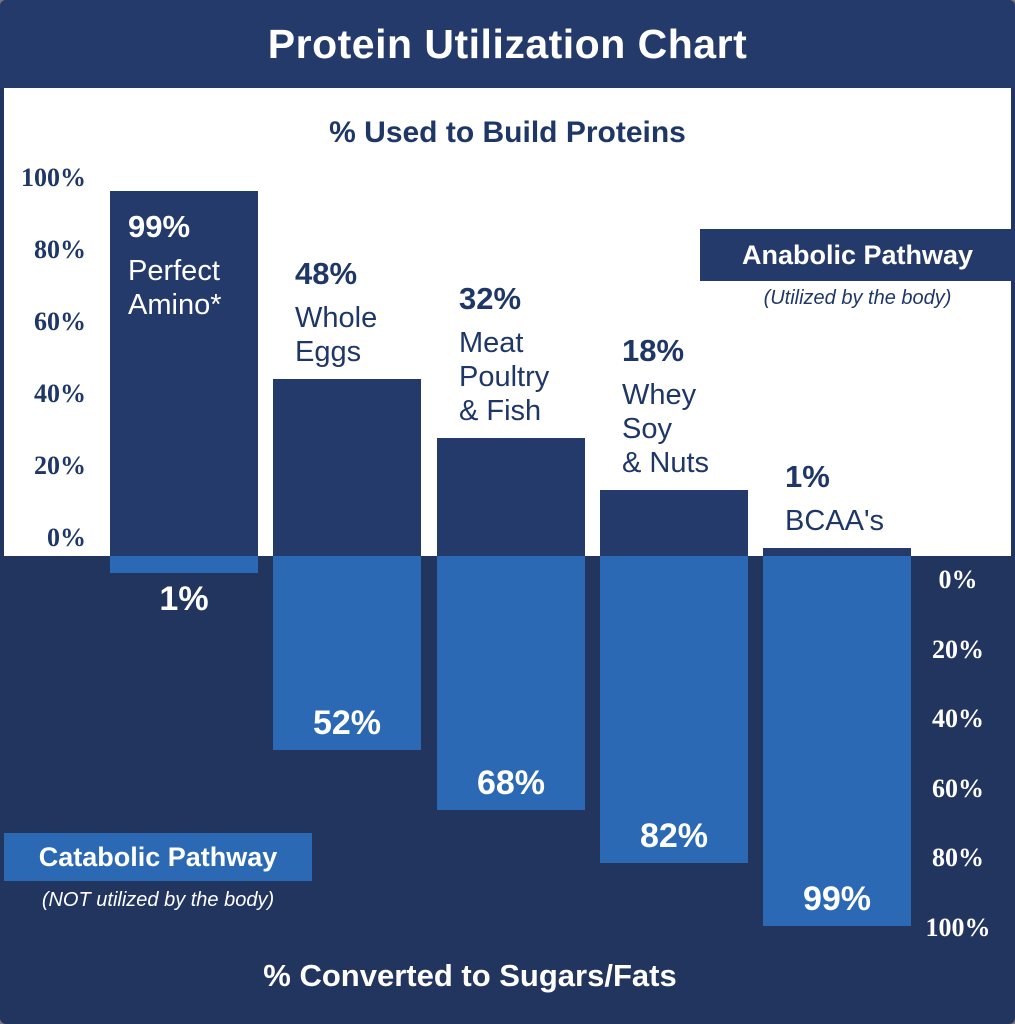 The image size is (1015, 1024). What do you see at coordinates (60, 249) in the screenshot?
I see `top-axis-tick: 80%` at bounding box center [60, 249].